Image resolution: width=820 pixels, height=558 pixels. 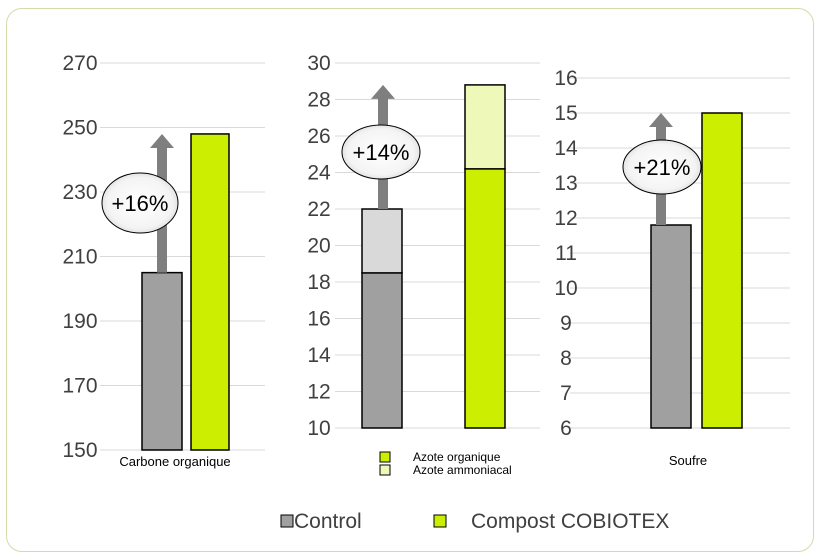 What do you see at coordinates (318, 63) in the screenshot?
I see `y-tick-label: 30` at bounding box center [318, 63].